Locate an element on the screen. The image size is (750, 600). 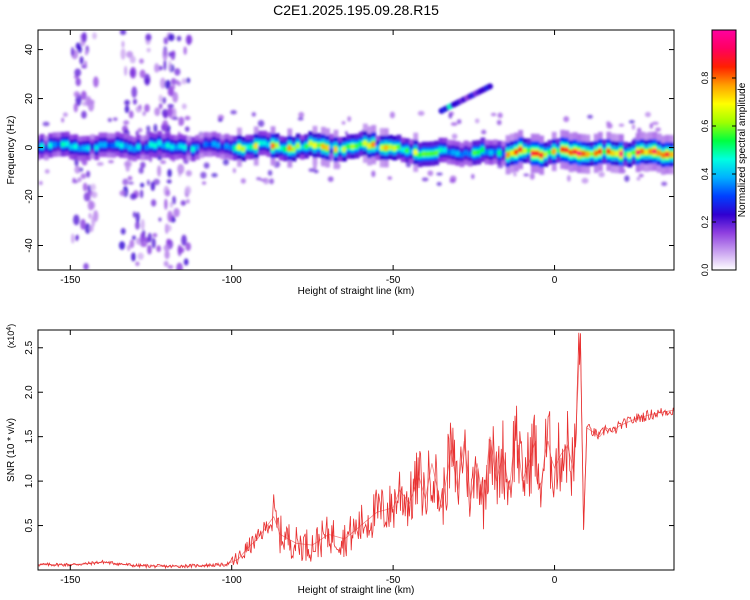
y-tick-label: 2.0 is located at coordinates (29, 392).